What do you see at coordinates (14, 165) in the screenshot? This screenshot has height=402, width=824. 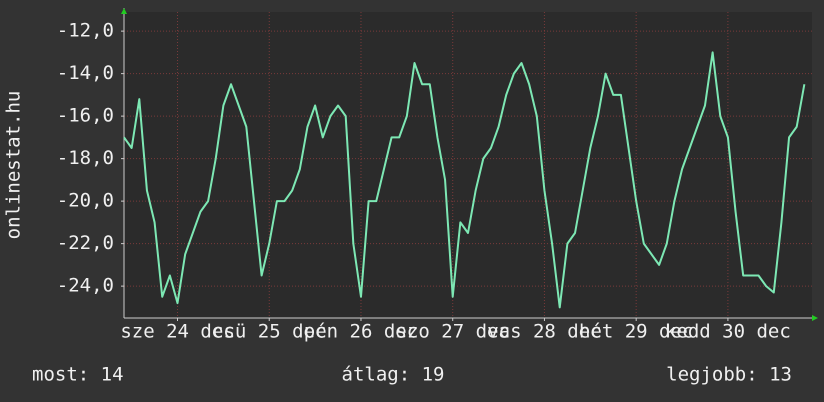 I see `y-axis-label: onlinestat.hu` at bounding box center [14, 165].